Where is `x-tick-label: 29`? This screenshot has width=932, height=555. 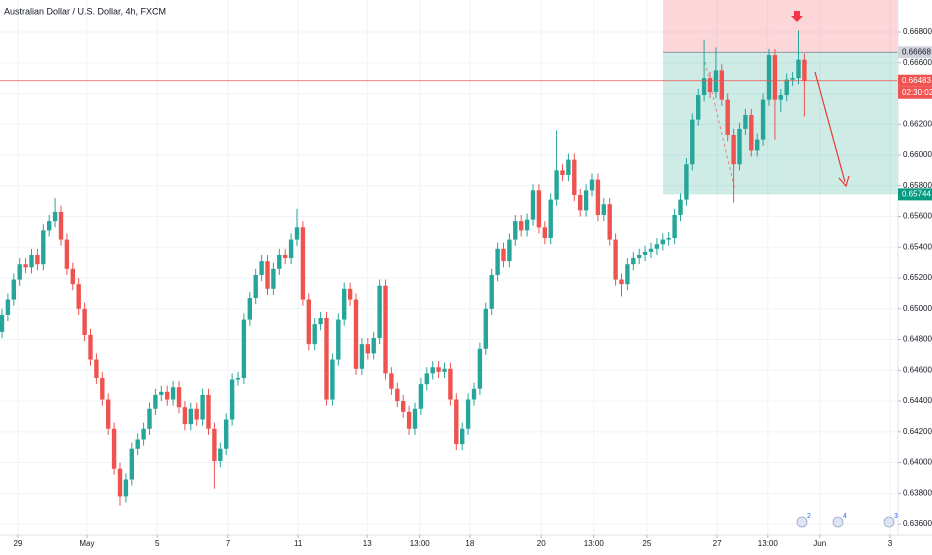 x-tick-label: 29 is located at coordinates (17, 543).